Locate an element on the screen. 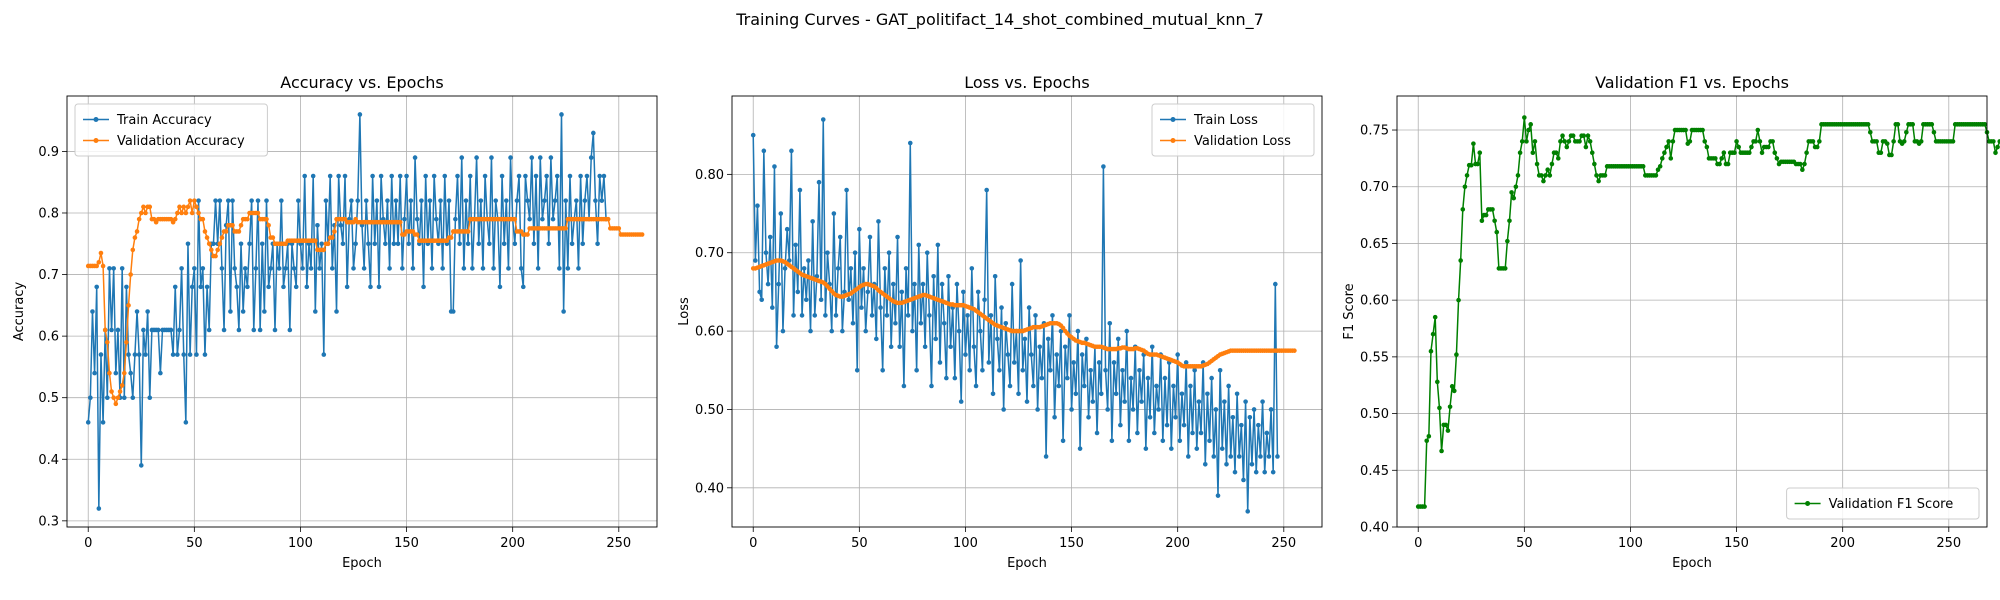 Image resolution: width=2000 pixels, height=600 pixels. y-tick-label: 0.65 is located at coordinates (1374, 244).